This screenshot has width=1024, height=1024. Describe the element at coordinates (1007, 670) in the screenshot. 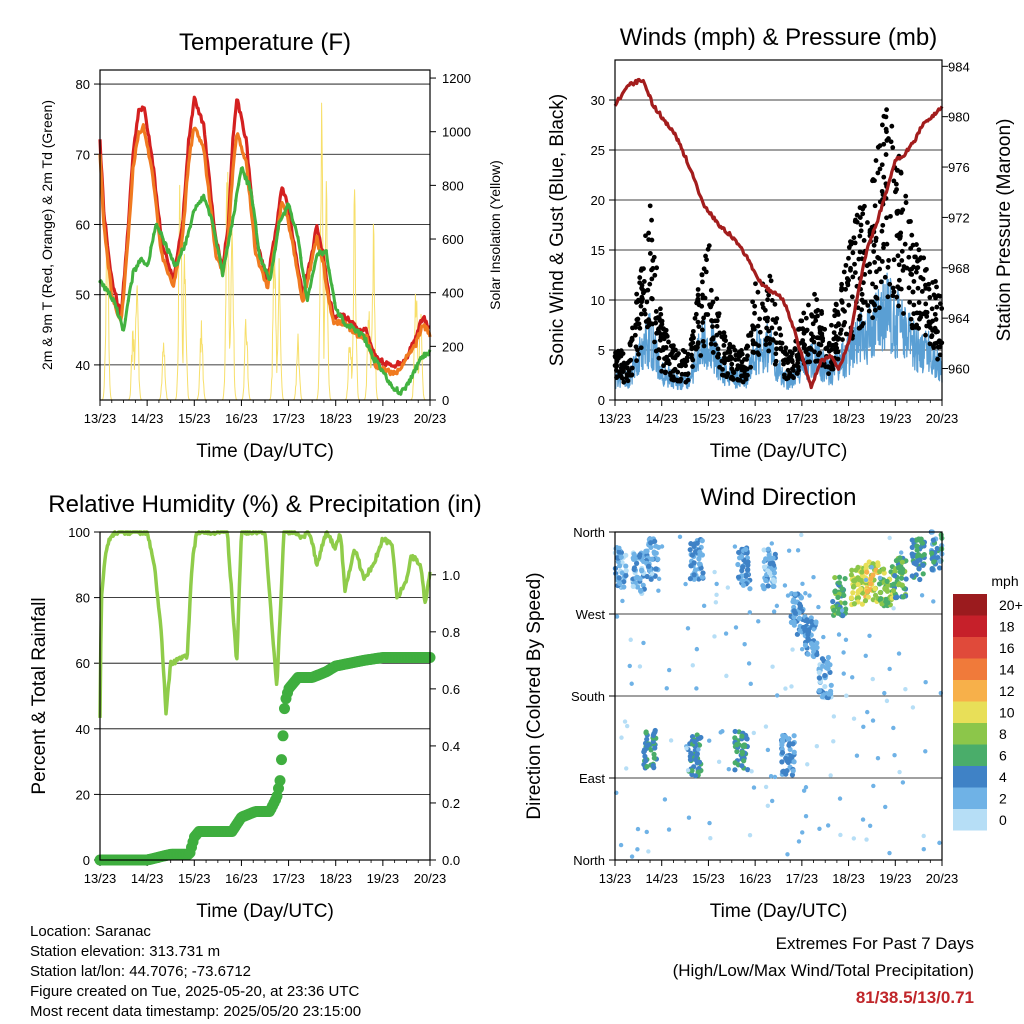

I see `legend-label: 14` at that location.